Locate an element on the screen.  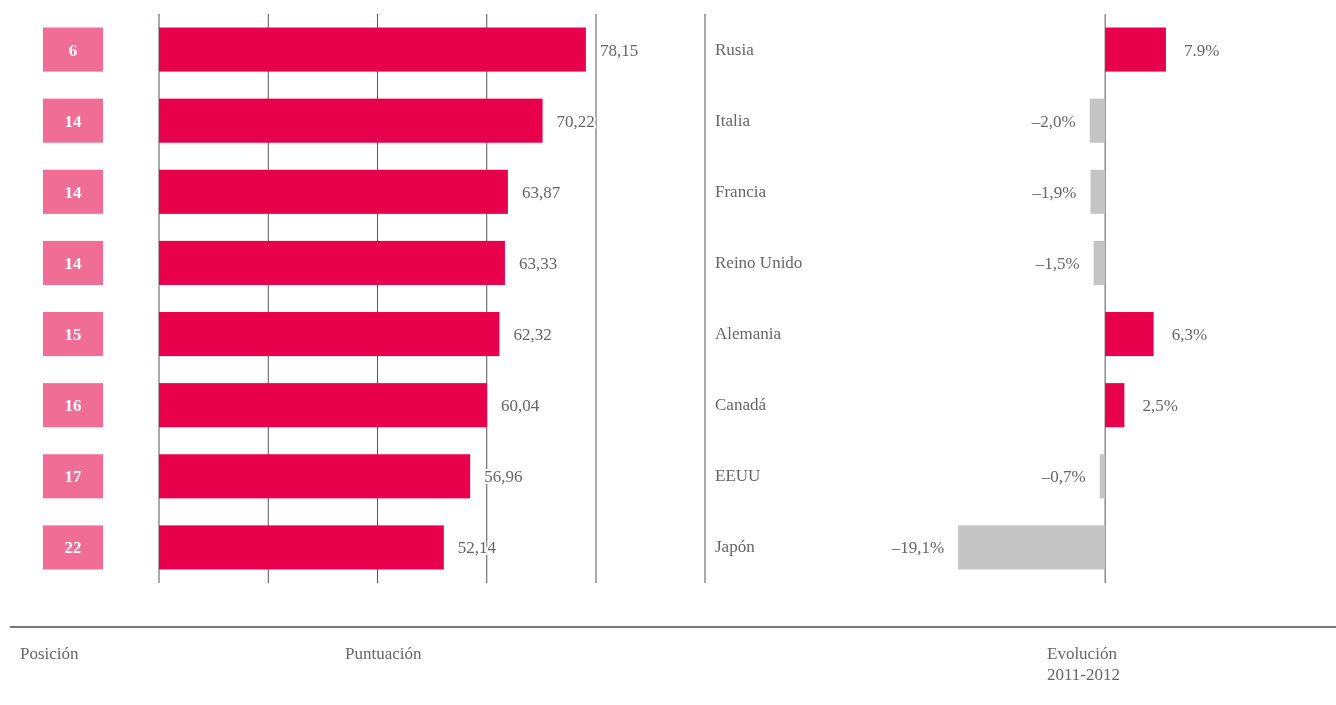
data-label: 63,87 is located at coordinates (541, 192).